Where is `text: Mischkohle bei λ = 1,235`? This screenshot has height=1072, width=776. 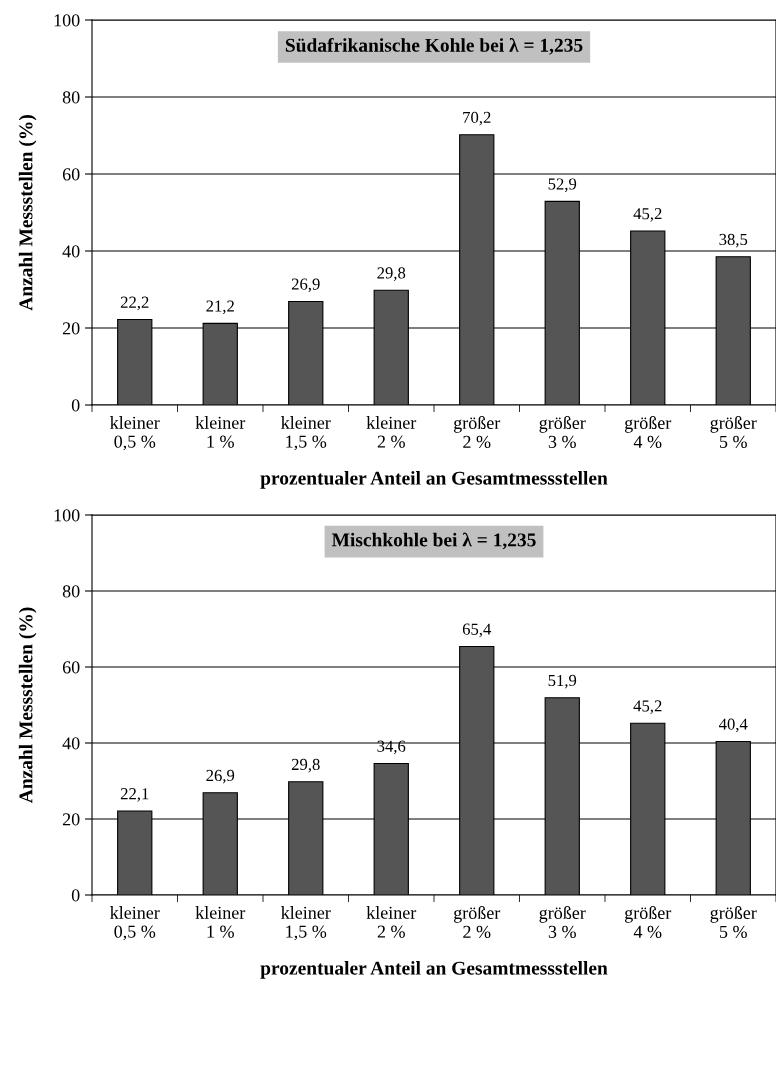
text: Mischkohle bei λ = 1,235 is located at coordinates (433, 541).